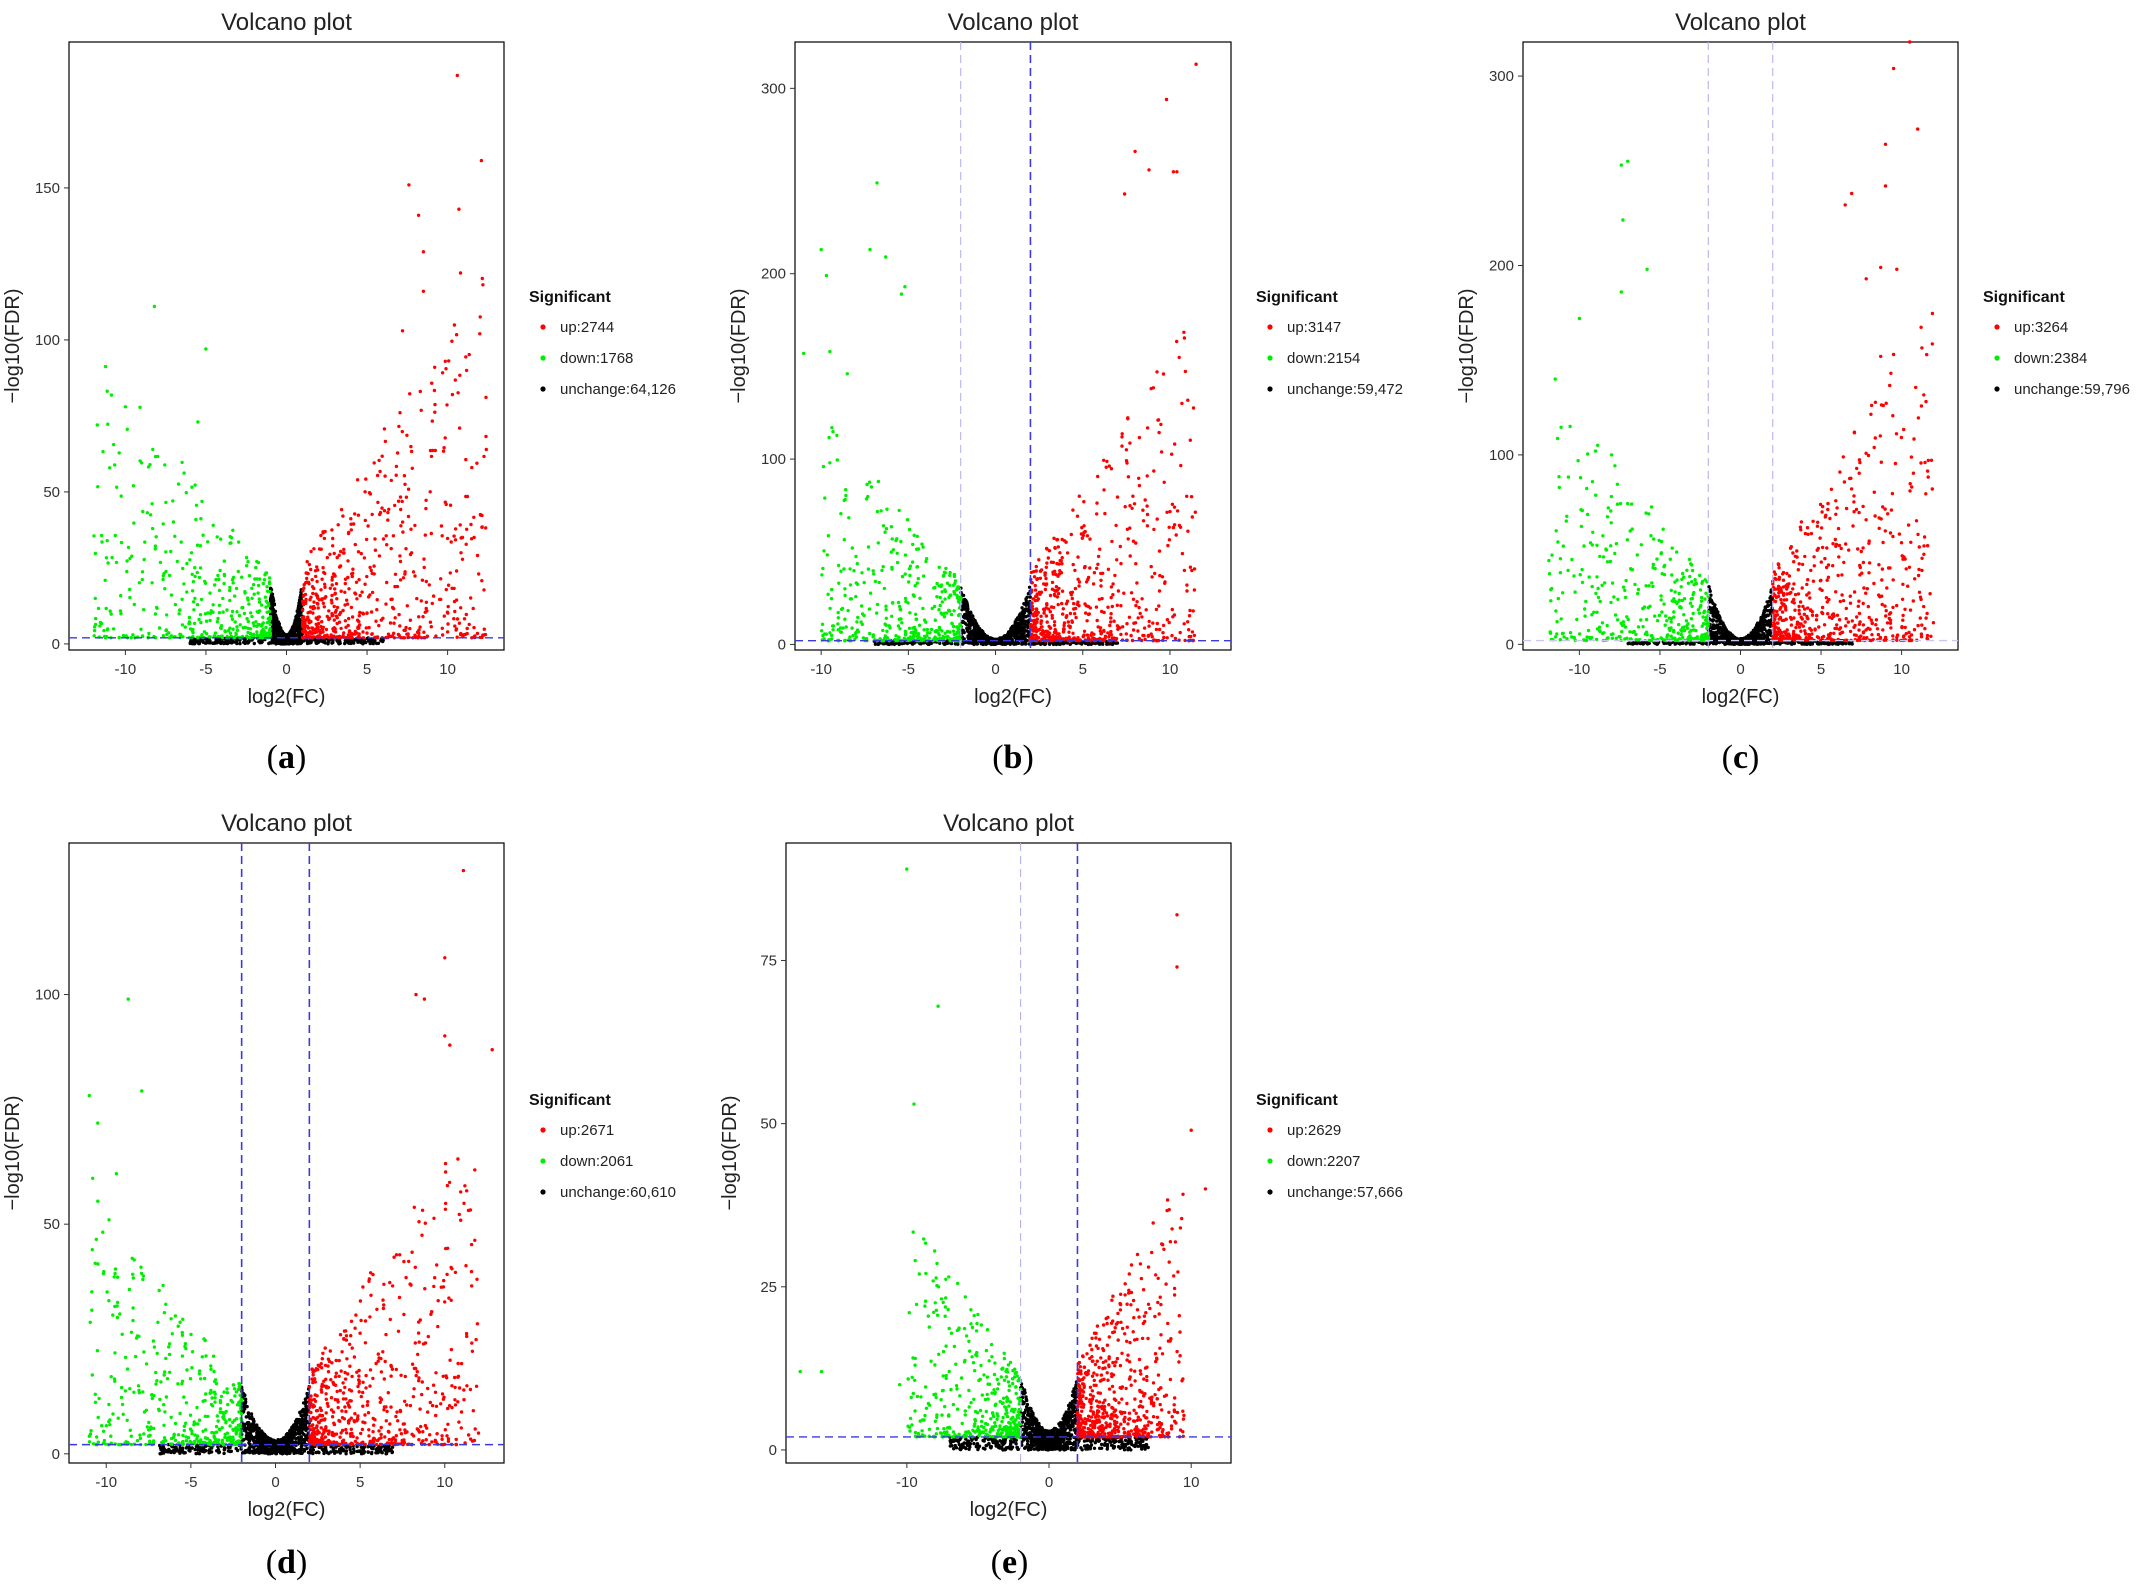 Image resolution: width=2150 pixels, height=1586 pixels. Describe the element at coordinates (1270, 389) in the screenshot. I see `legend-swatch` at that location.